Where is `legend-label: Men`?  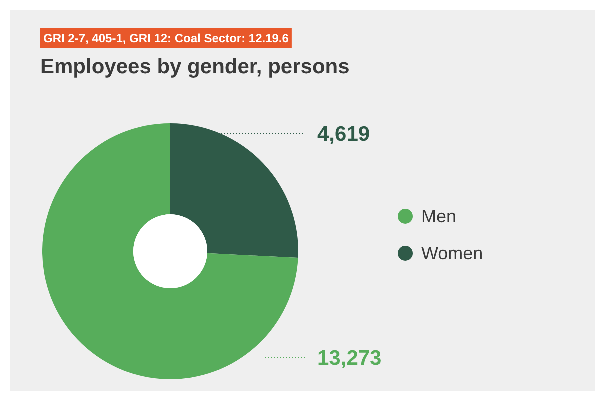
legend-label: Men is located at coordinates (439, 216).